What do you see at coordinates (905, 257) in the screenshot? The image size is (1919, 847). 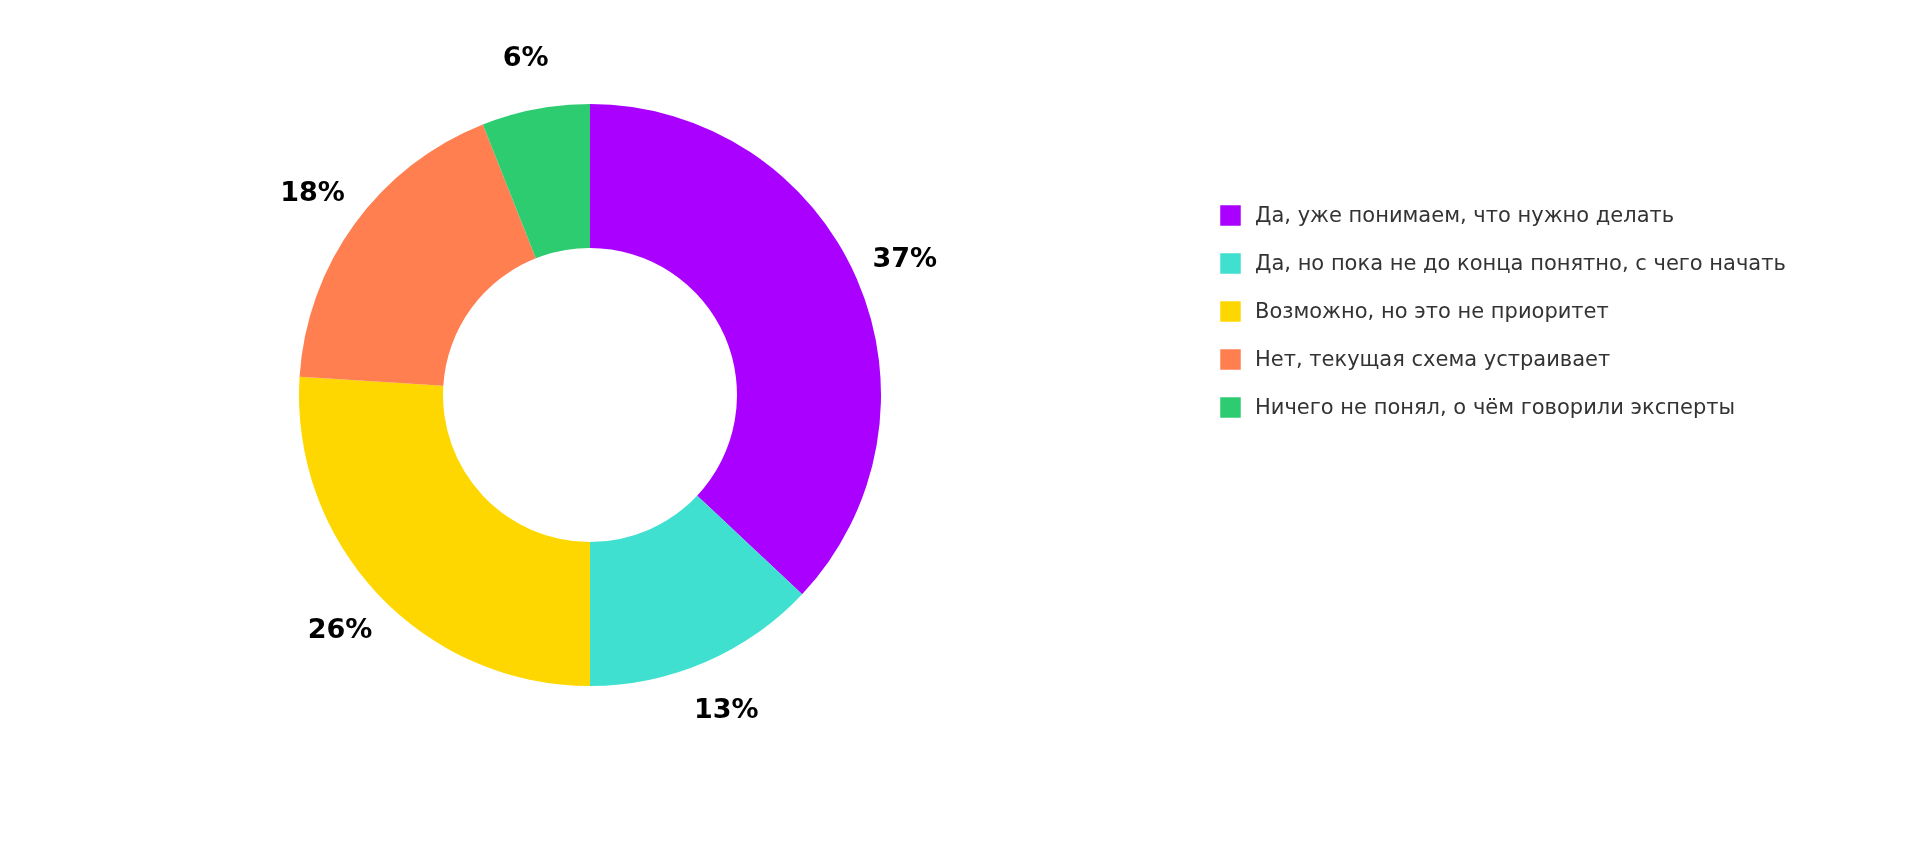 I see `data-label: 37%` at bounding box center [905, 257].